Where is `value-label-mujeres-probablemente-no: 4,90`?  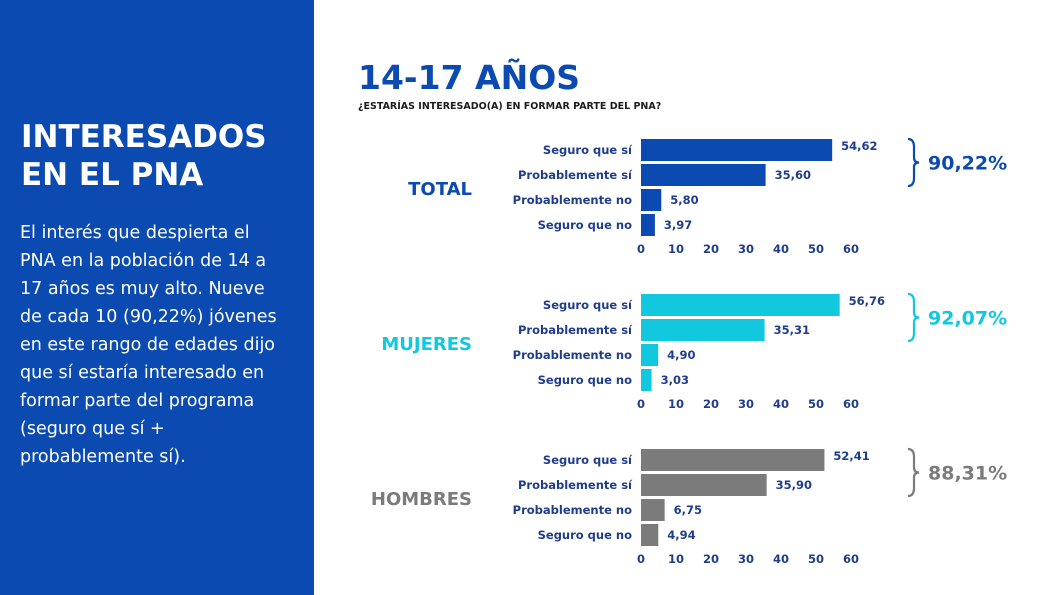
value-label-mujeres-probablemente-no: 4,90 is located at coordinates (681, 355).